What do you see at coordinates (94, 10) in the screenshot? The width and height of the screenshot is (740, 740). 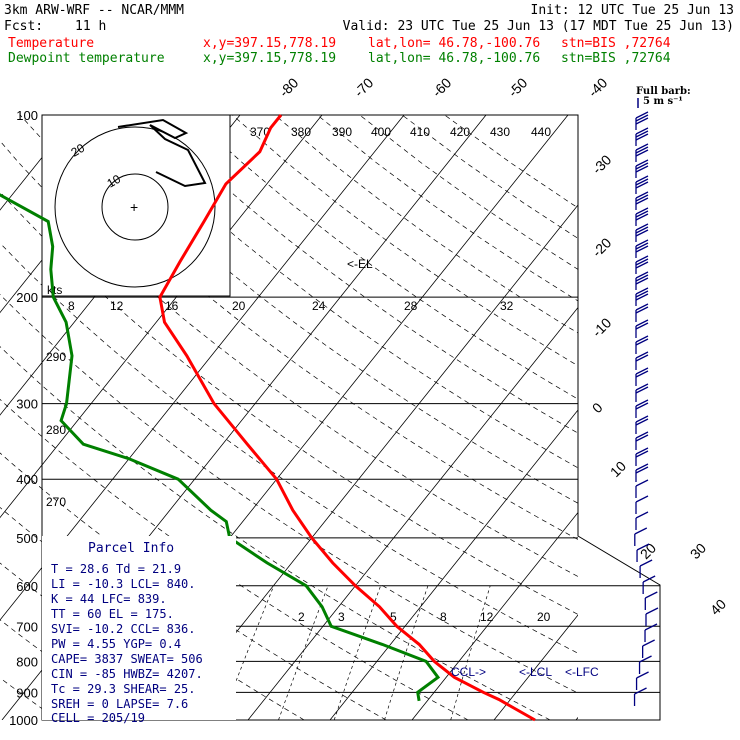 I see `model-title: 3km ARW-WRF -- NCAR/MMM` at bounding box center [94, 10].